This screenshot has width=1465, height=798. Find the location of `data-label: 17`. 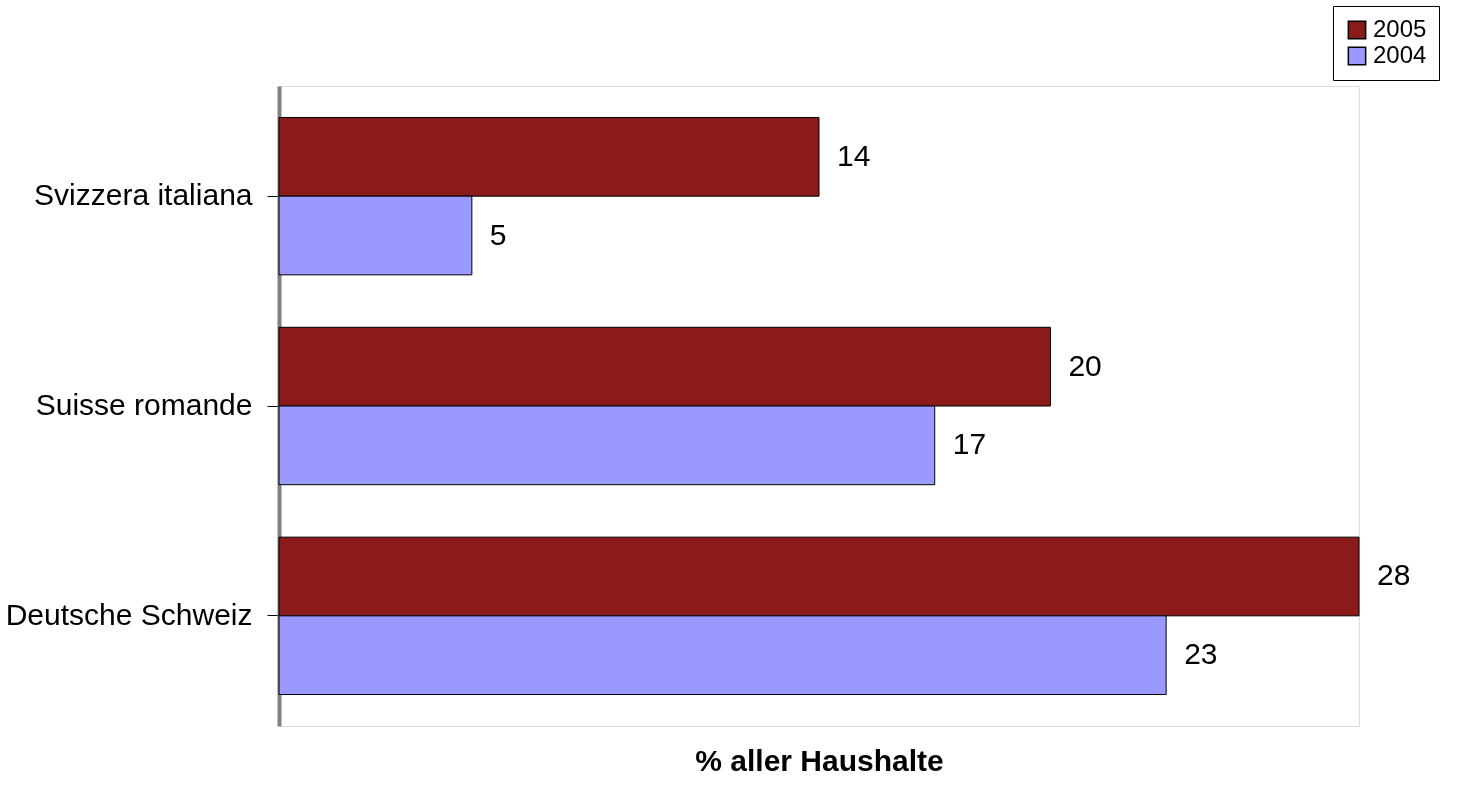

data-label: 17 is located at coordinates (969, 444).